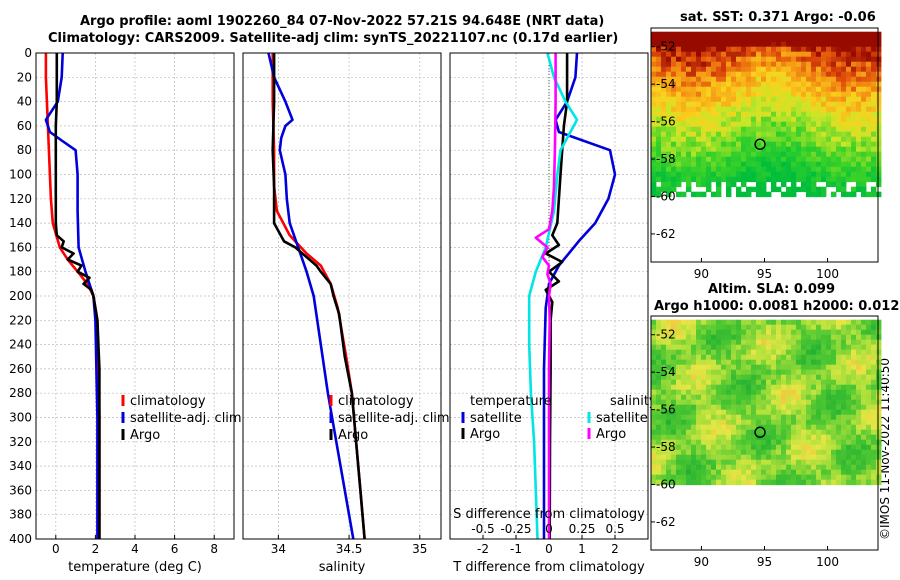 The width and height of the screenshot is (900, 580). Describe the element at coordinates (549, 514) in the screenshot. I see `secondary-axis-label: S difference from climatology` at that location.